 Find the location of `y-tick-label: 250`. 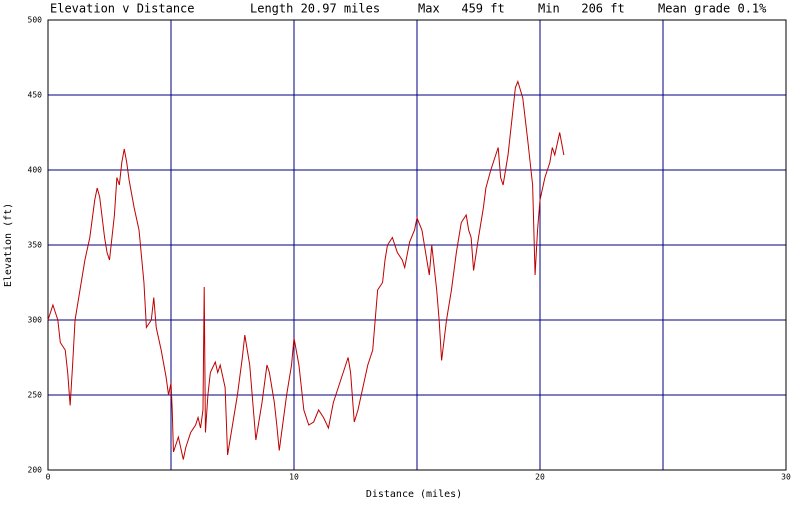

y-tick-label: 250 is located at coordinates (35, 395).